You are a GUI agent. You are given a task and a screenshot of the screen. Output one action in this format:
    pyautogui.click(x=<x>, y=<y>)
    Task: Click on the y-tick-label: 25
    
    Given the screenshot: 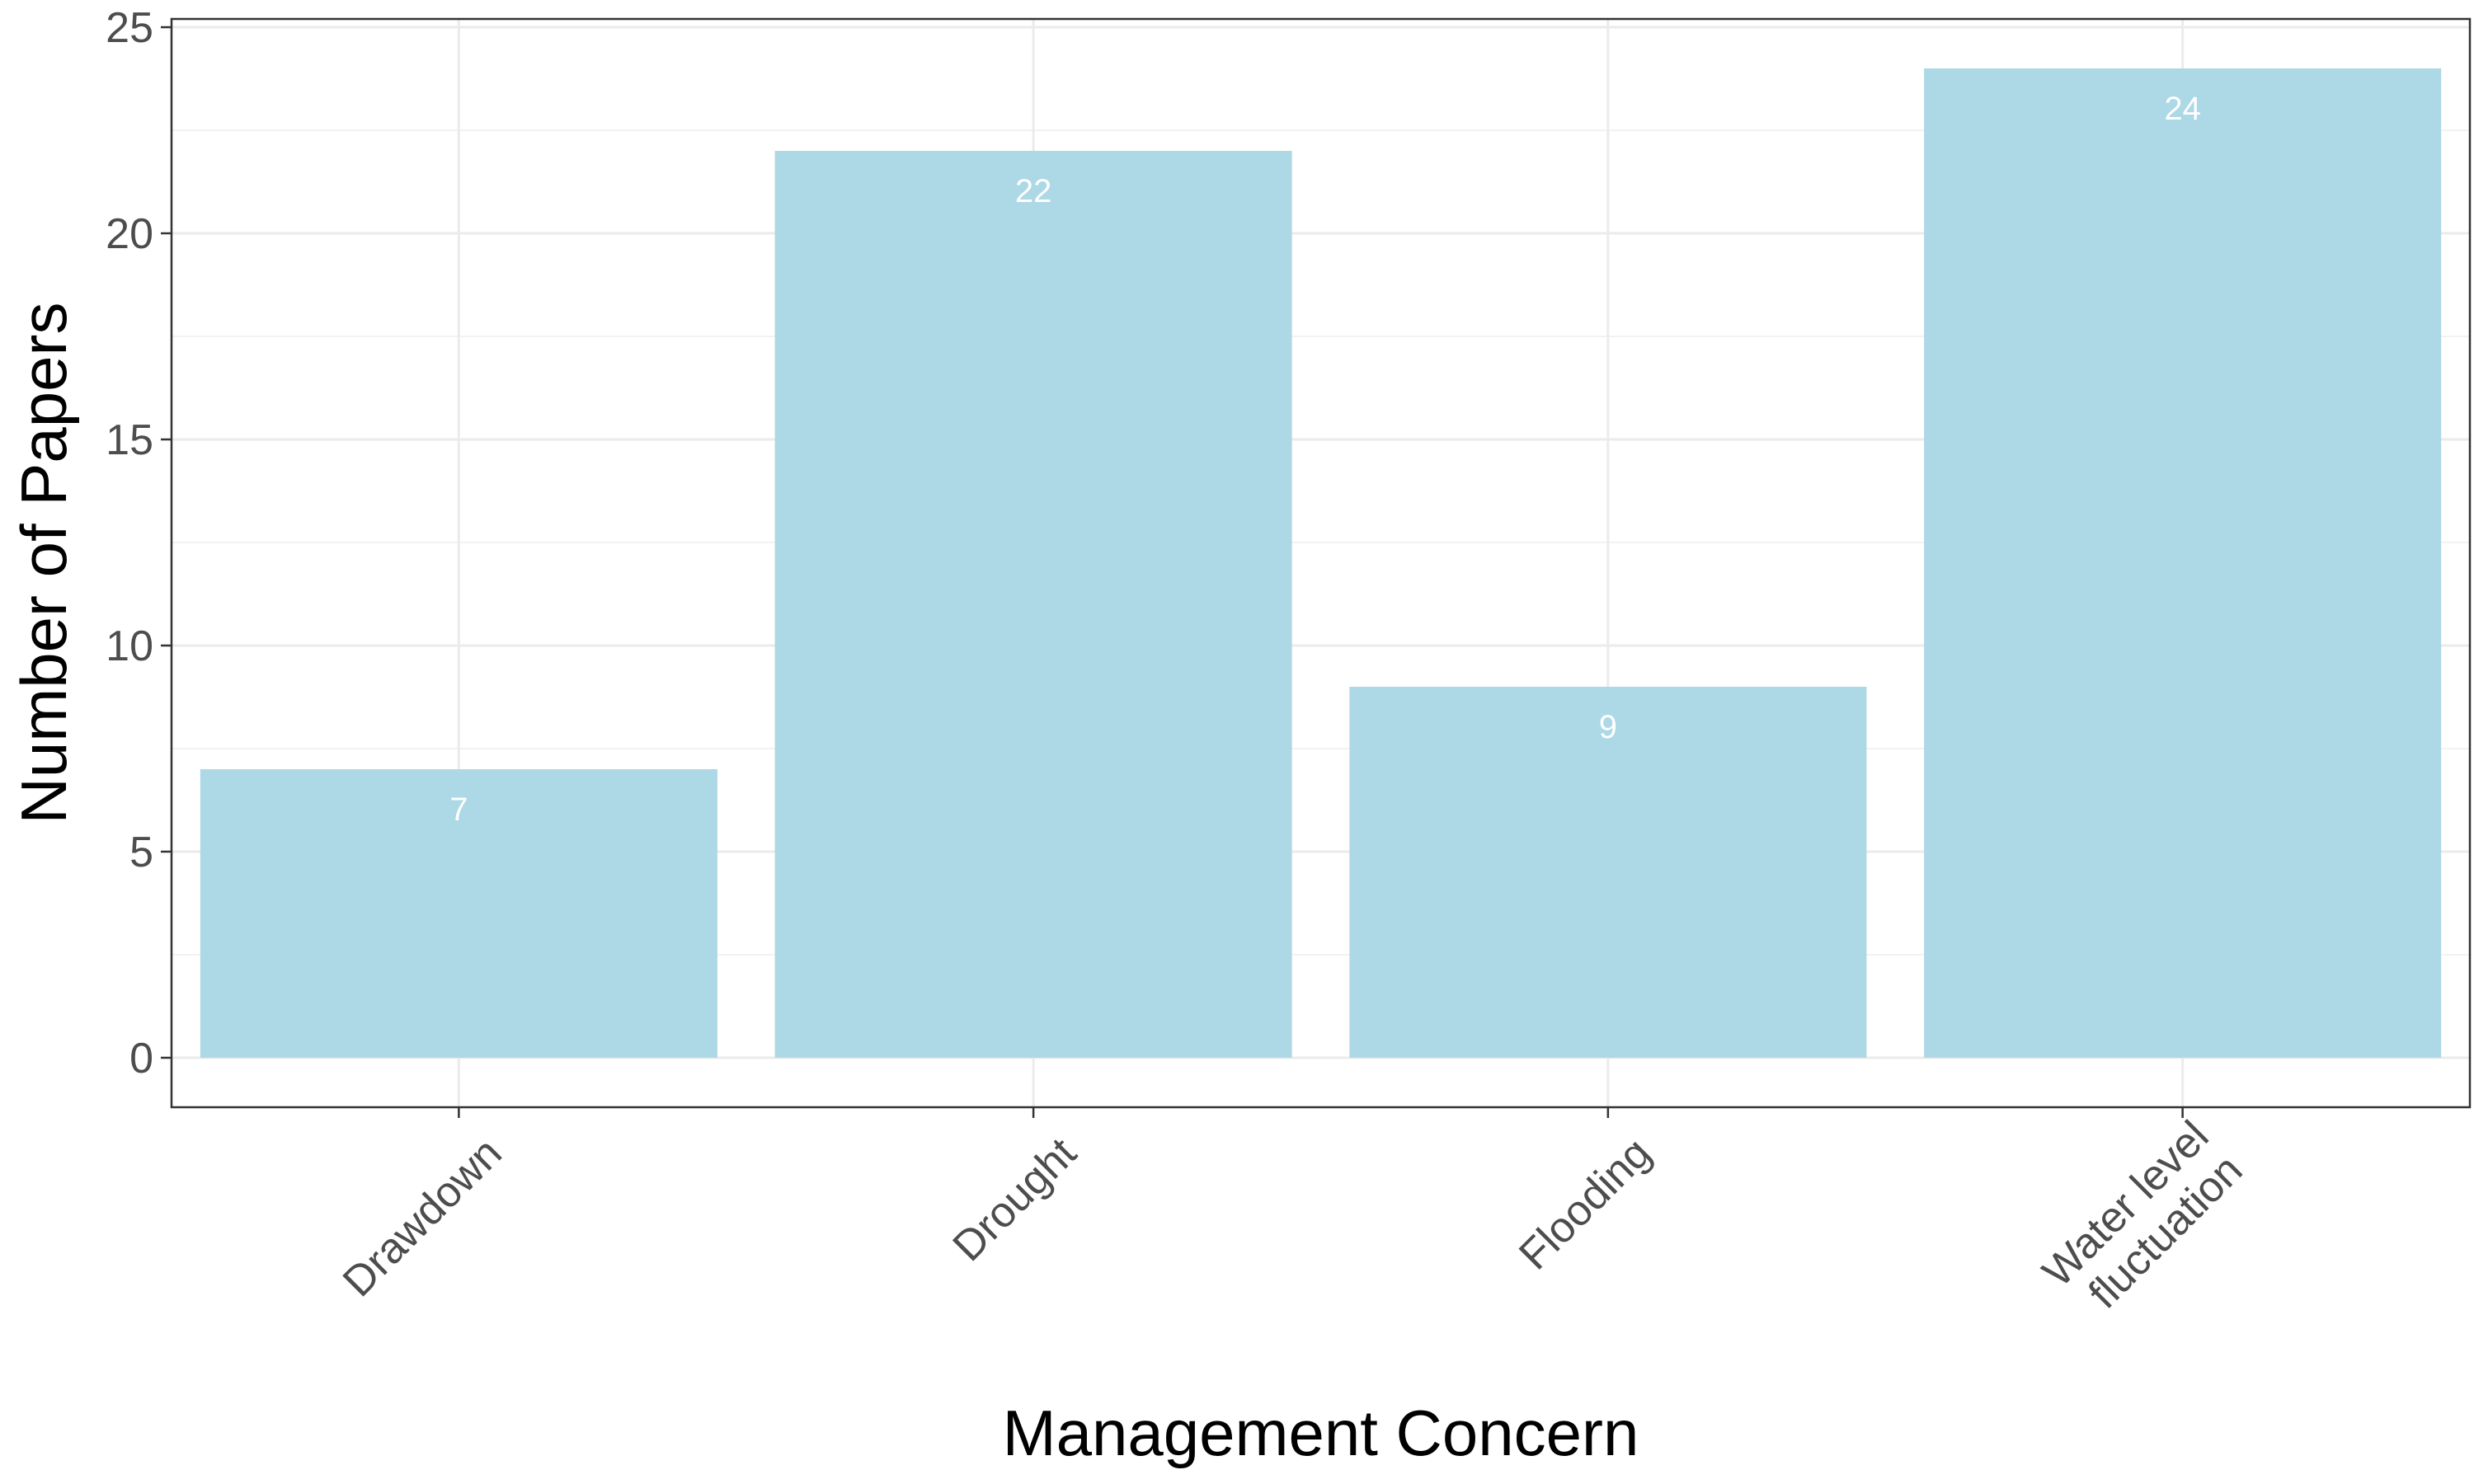 What is the action you would take?
    pyautogui.click(x=129, y=28)
    